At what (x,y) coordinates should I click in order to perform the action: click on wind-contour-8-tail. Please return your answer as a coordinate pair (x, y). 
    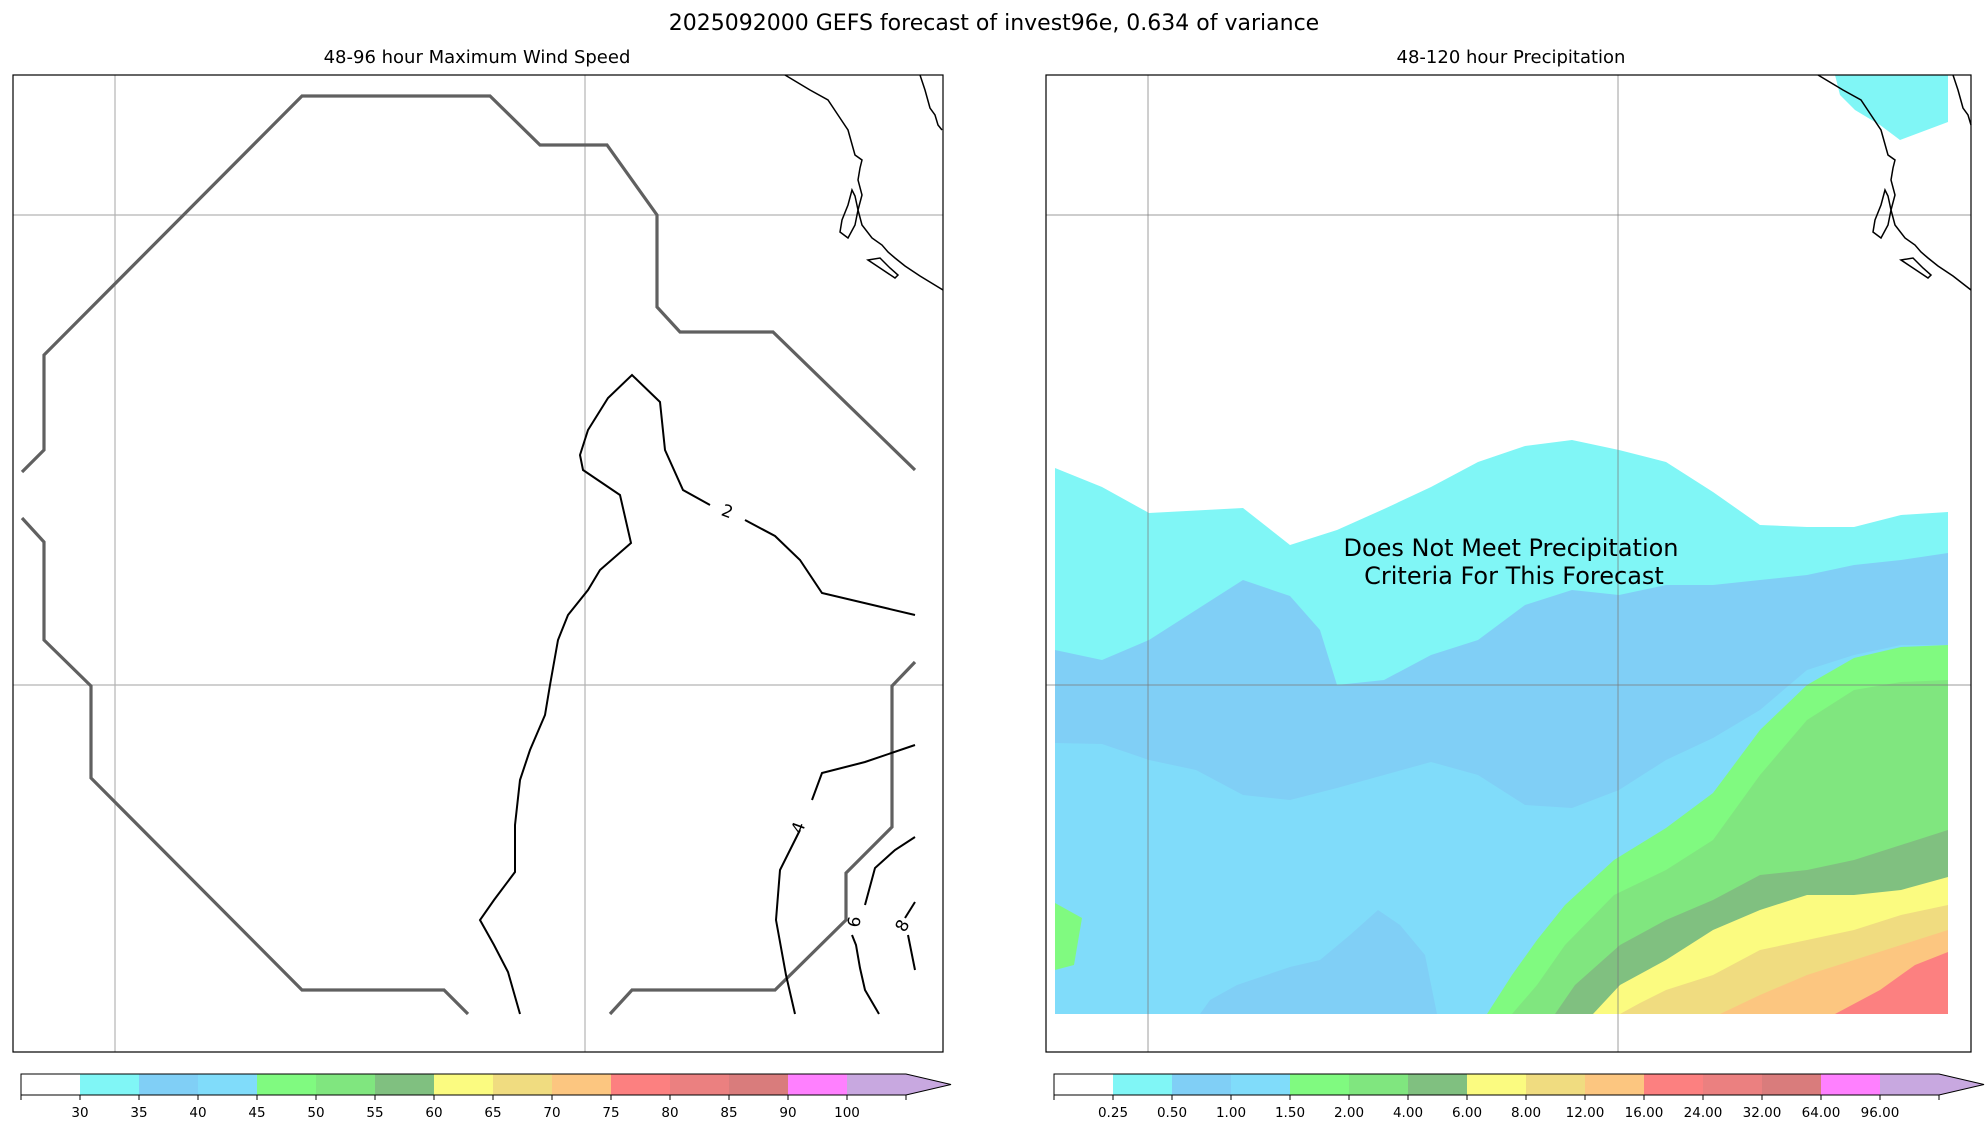
    Looking at the image, I should click on (910, 910).